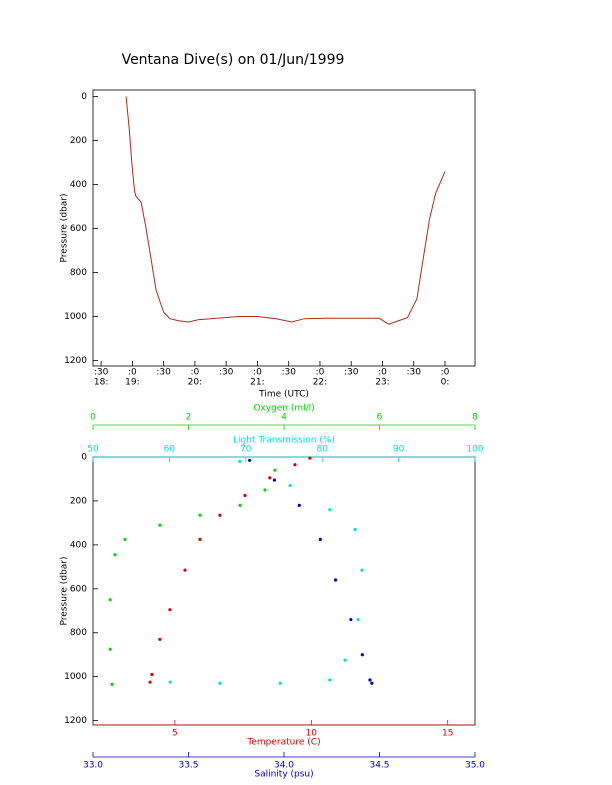 Image resolution: width=612 pixels, height=785 pixels. Describe the element at coordinates (382, 383) in the screenshot. I see `x-tick-sublabel: 23:` at that location.